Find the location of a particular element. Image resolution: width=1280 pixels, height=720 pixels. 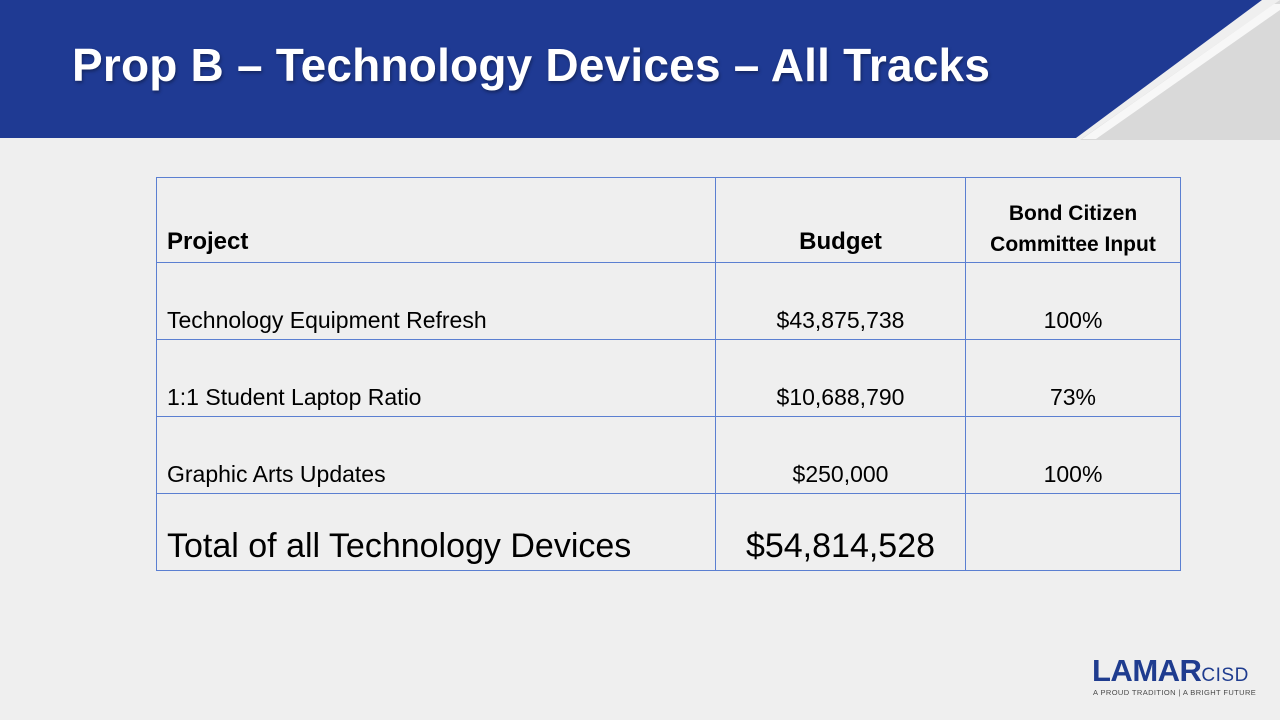

total-budget-cell: $54,814,528 is located at coordinates (840, 532).